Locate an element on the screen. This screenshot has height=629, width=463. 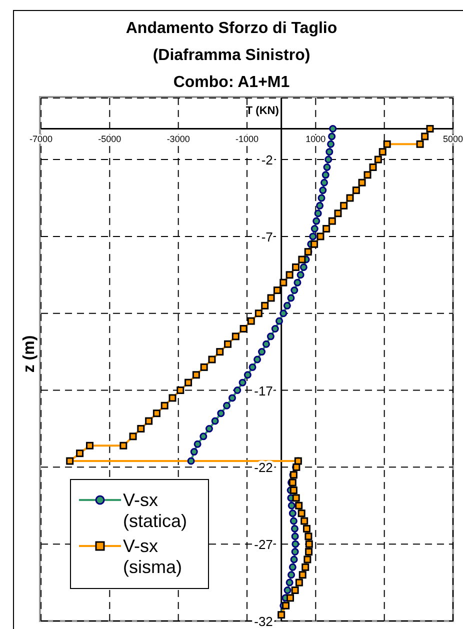
chart-title: Andamento Sforzo di Taglio (Diaframma Sinistro) Combo: A1+M1 is located at coordinates (231, 56).